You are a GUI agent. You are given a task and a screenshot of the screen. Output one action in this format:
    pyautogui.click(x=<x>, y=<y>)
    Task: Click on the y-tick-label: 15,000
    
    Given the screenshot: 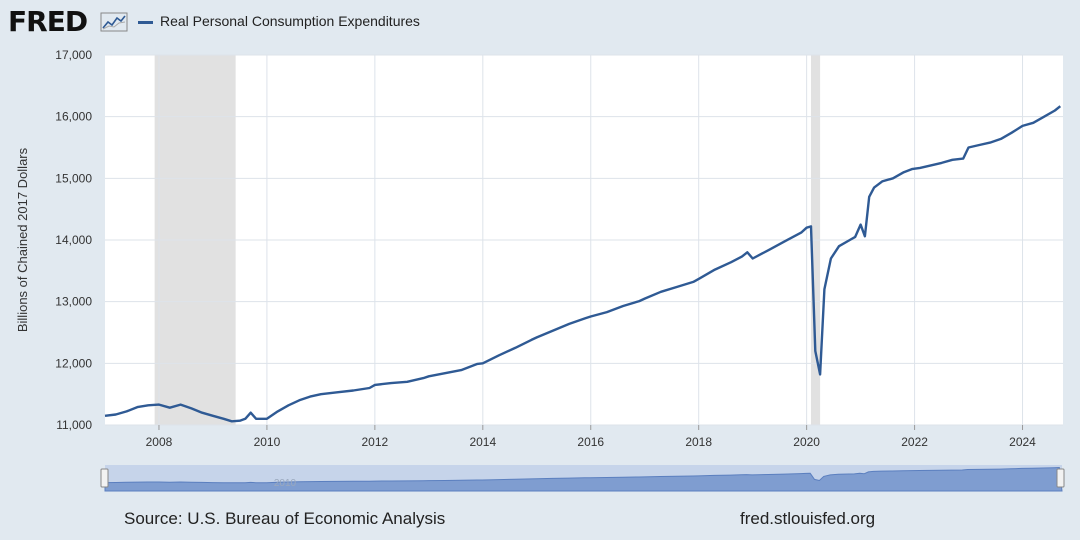 What is the action you would take?
    pyautogui.click(x=73, y=178)
    